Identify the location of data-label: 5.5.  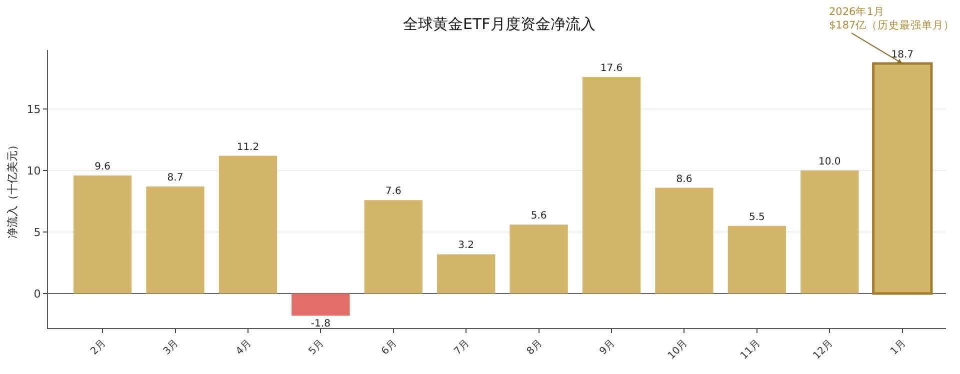
(756, 217).